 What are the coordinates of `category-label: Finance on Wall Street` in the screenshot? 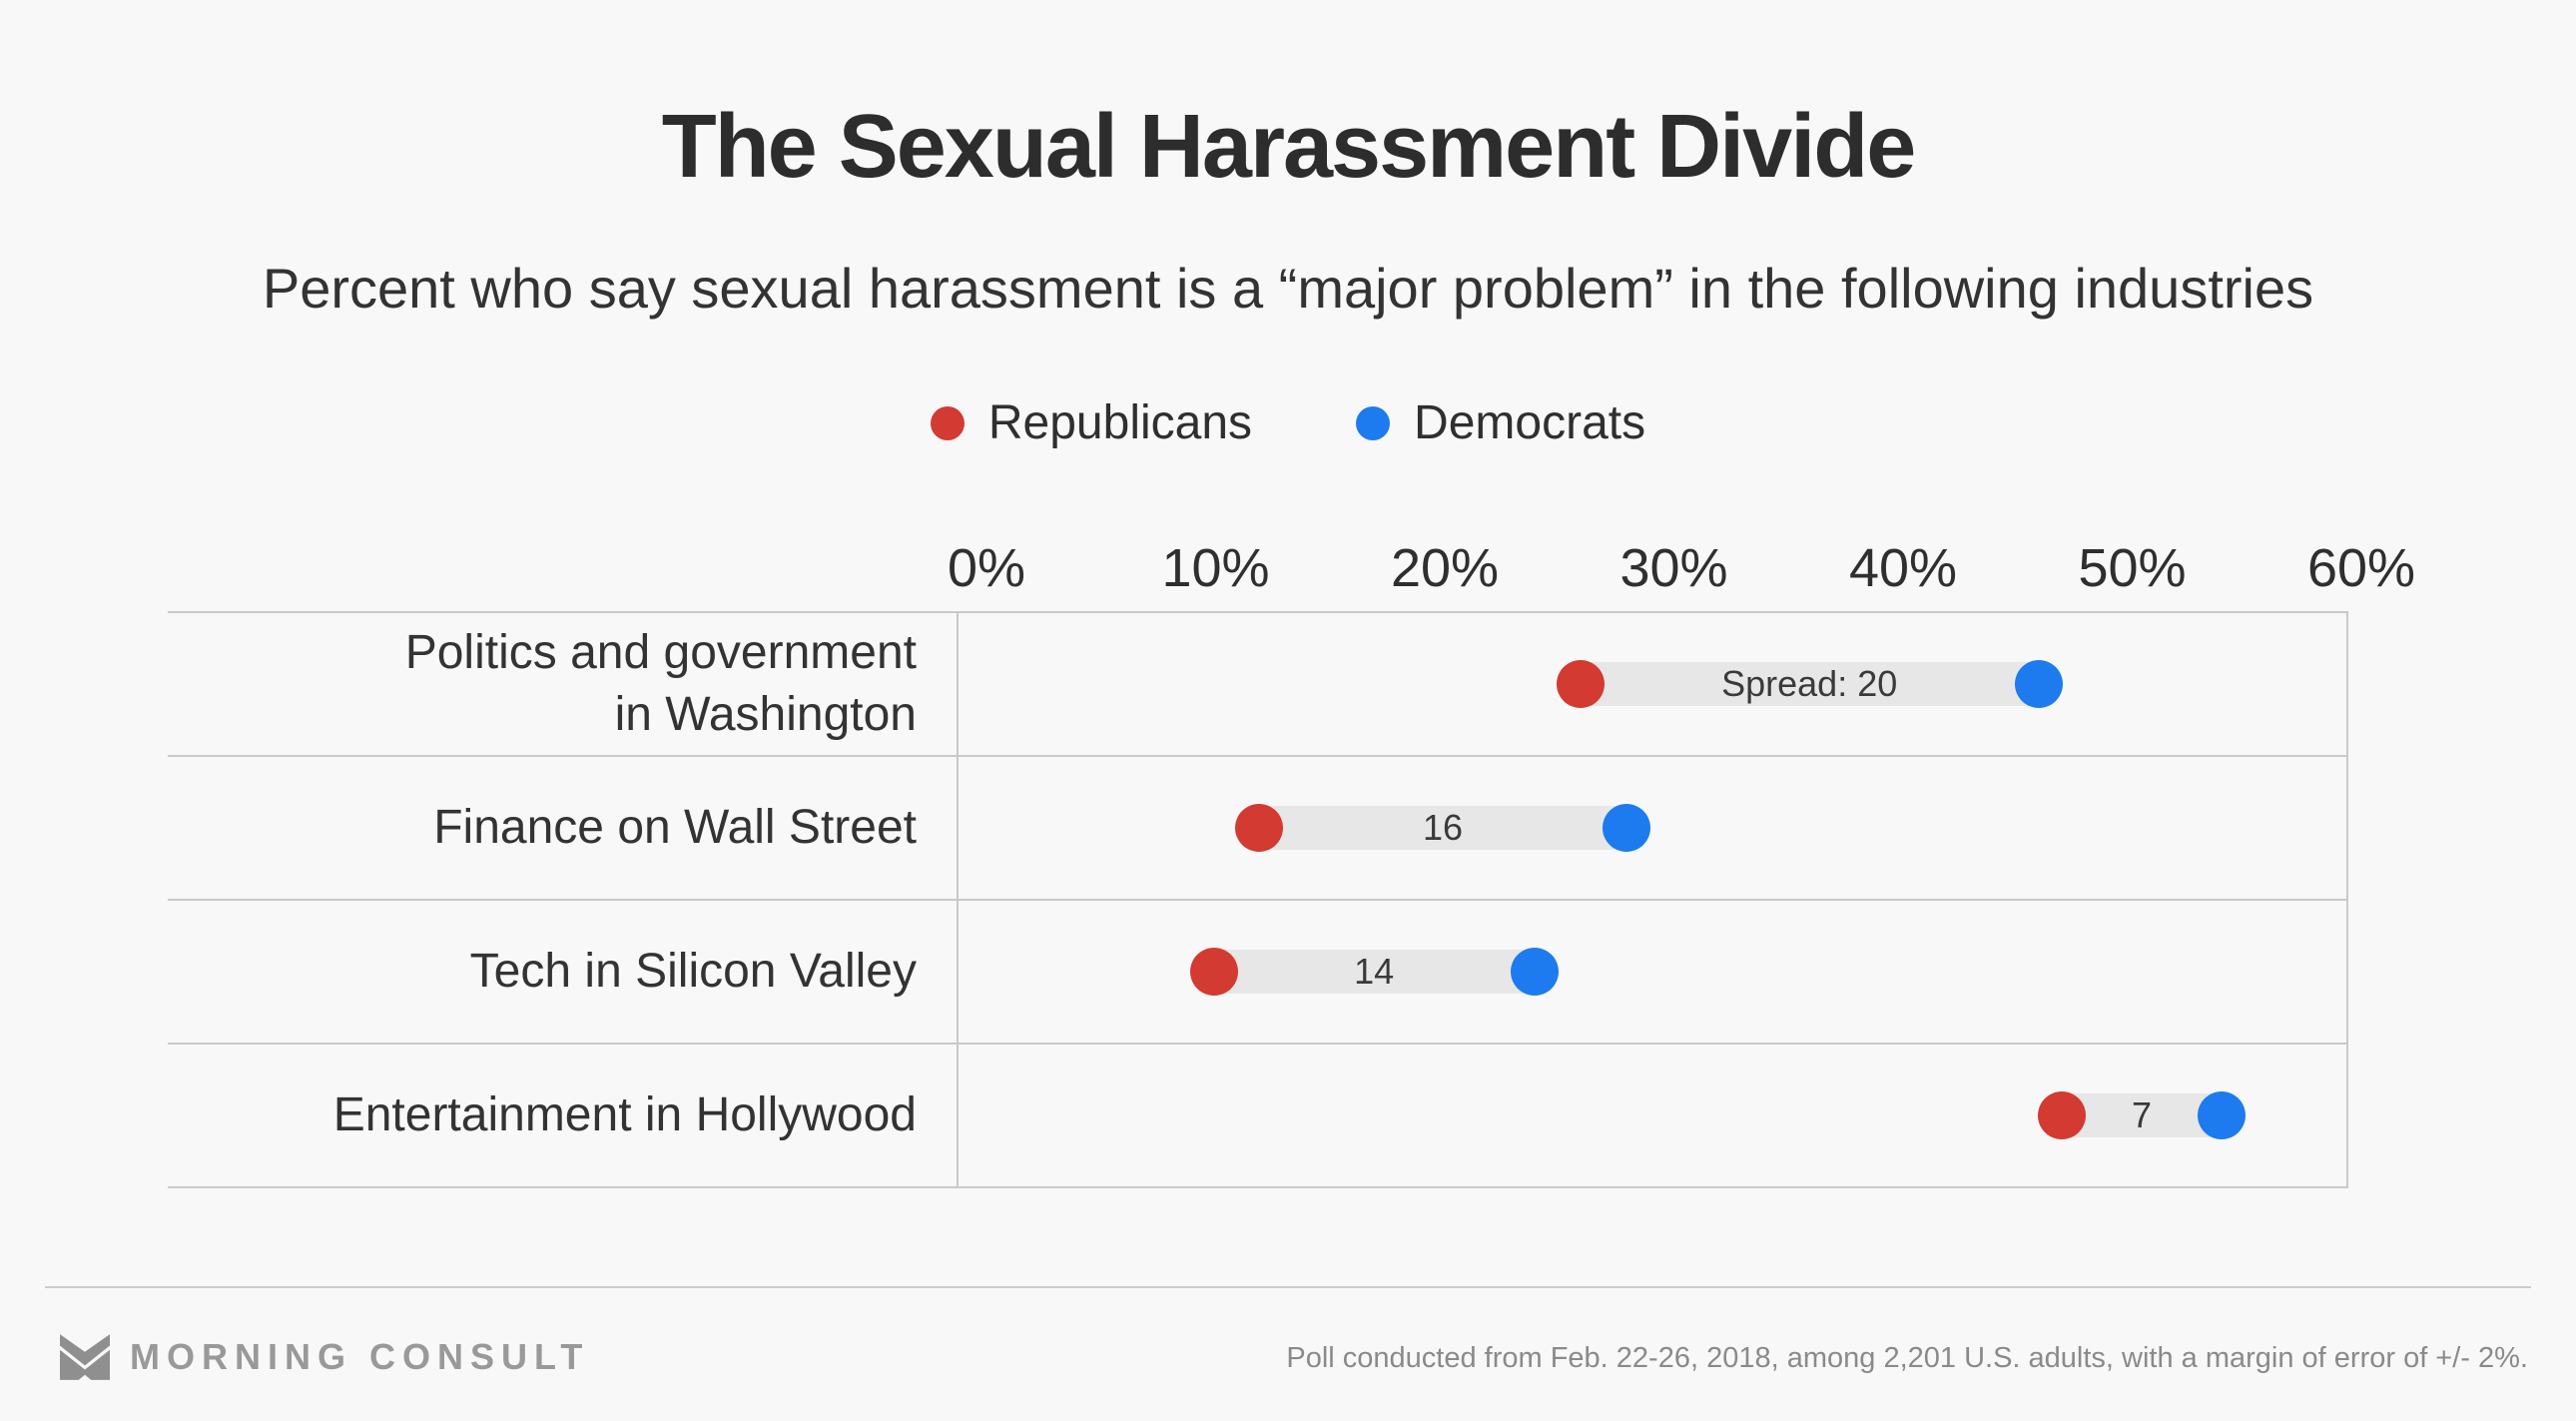 It's located at (563, 828).